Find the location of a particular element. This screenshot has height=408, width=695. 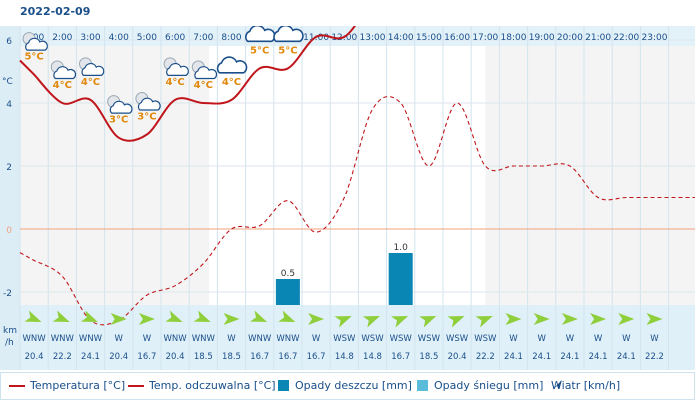

hour-label: 3:00 is located at coordinates (90, 38).